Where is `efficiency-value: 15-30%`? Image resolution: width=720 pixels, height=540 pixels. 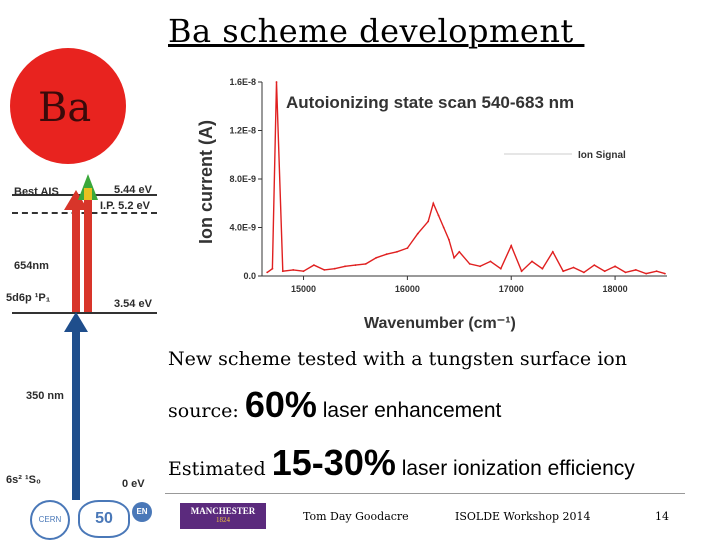 efficiency-value: 15-30% is located at coordinates (333, 462).